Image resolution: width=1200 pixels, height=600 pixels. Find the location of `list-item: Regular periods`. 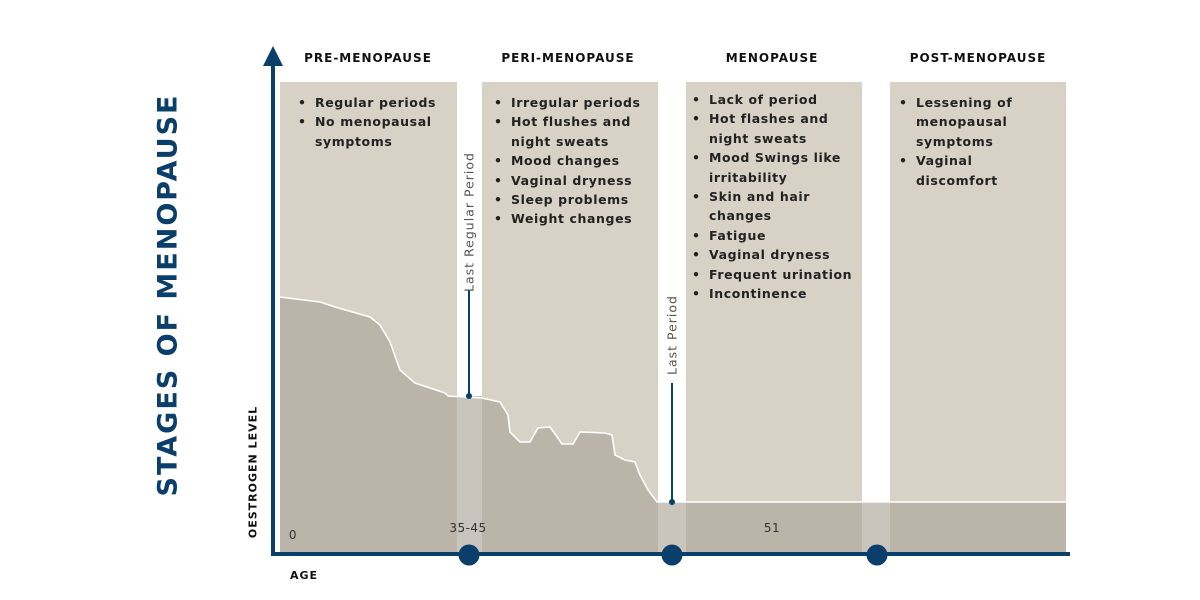

list-item: Regular periods is located at coordinates (375, 103).